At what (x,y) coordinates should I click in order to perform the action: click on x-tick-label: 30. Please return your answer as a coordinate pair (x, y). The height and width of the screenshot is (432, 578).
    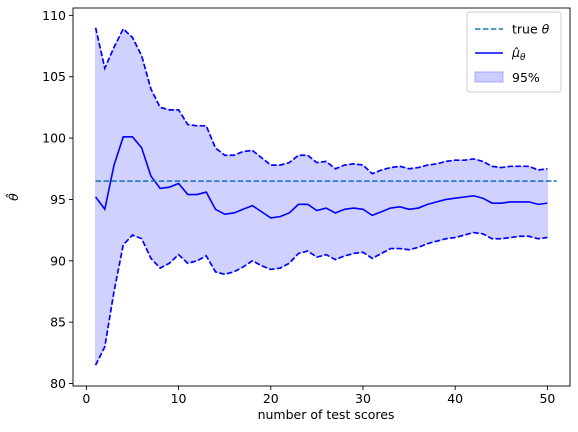
    Looking at the image, I should click on (363, 398).